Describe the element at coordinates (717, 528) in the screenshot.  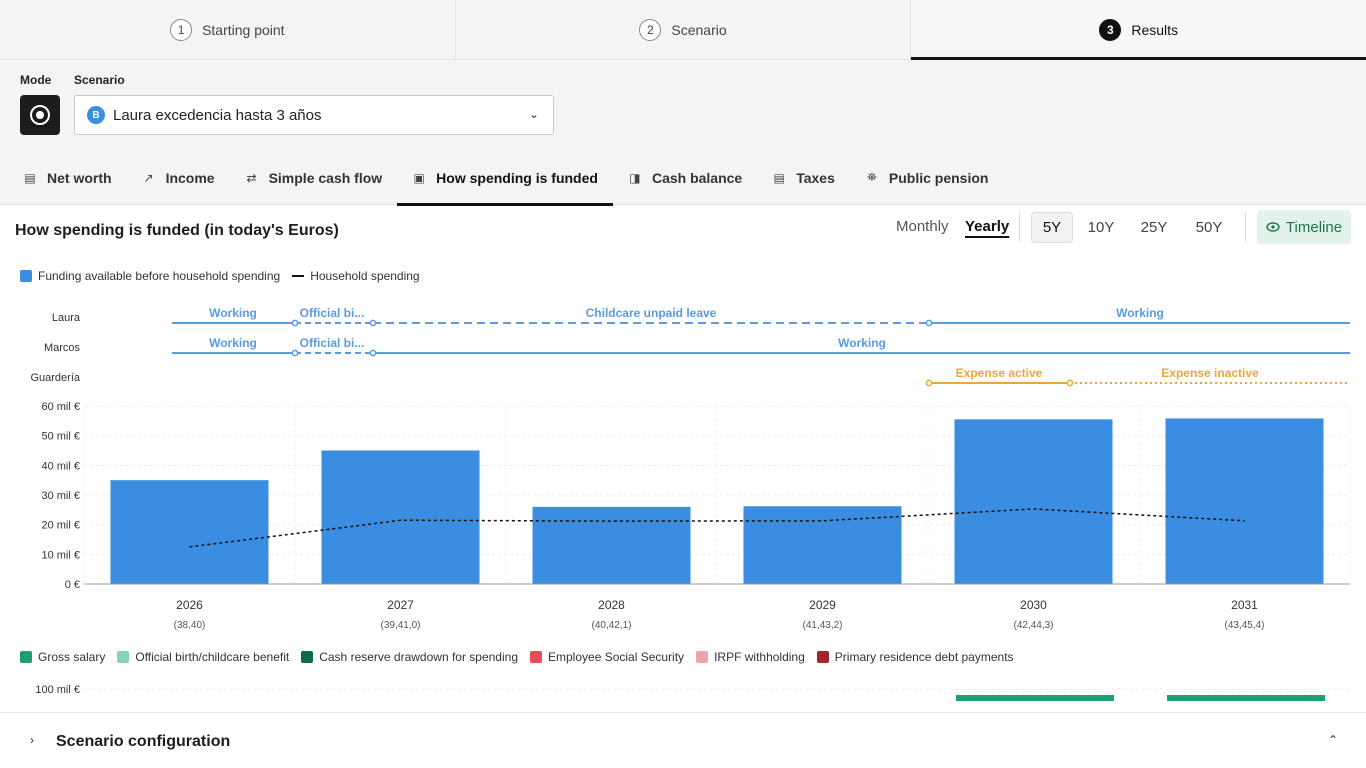
I see `spending-line` at that location.